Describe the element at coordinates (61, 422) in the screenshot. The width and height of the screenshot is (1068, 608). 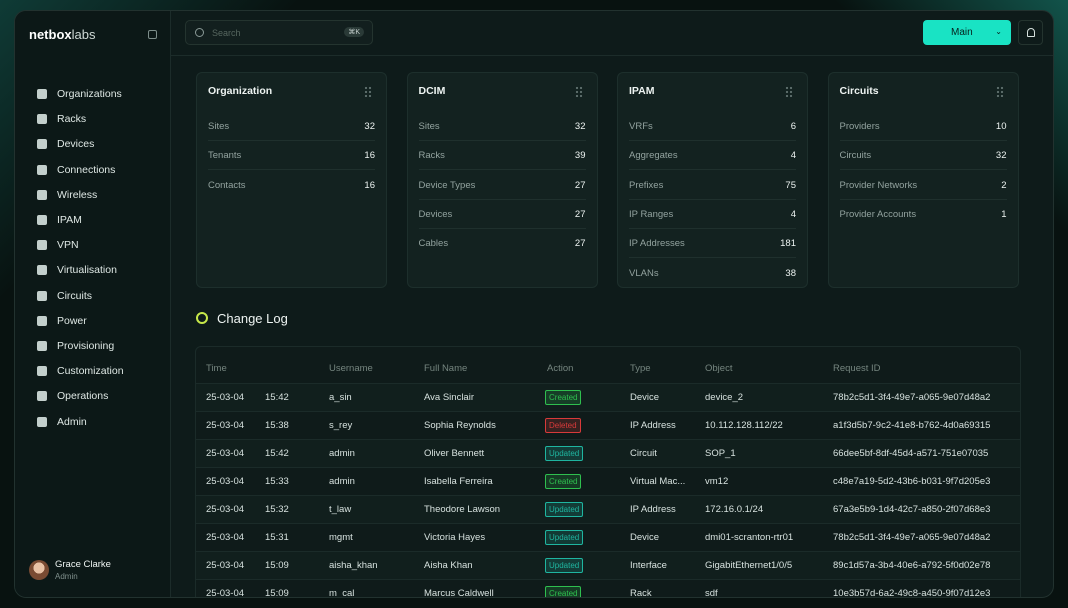
I see `nav-item: Admin` at that location.